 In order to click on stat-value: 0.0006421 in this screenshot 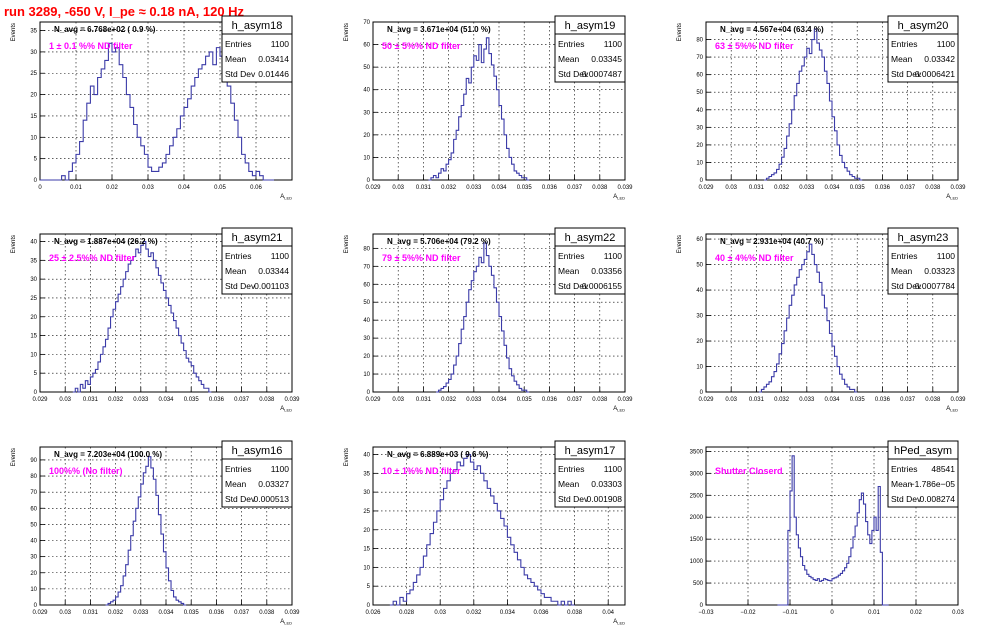, I will do `click(935, 74)`.